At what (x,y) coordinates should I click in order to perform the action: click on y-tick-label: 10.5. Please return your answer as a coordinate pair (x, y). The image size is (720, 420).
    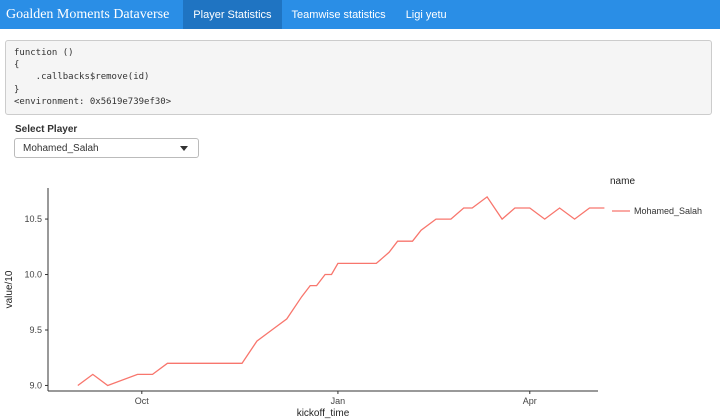
    Looking at the image, I should click on (33, 219).